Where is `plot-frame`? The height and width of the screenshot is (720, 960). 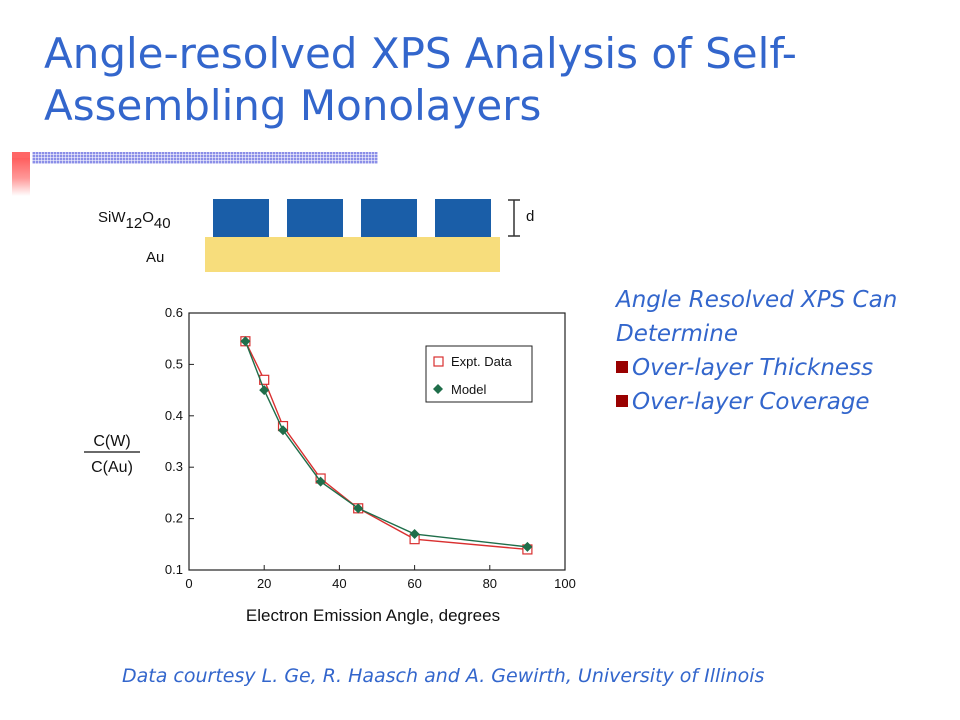 plot-frame is located at coordinates (377, 441).